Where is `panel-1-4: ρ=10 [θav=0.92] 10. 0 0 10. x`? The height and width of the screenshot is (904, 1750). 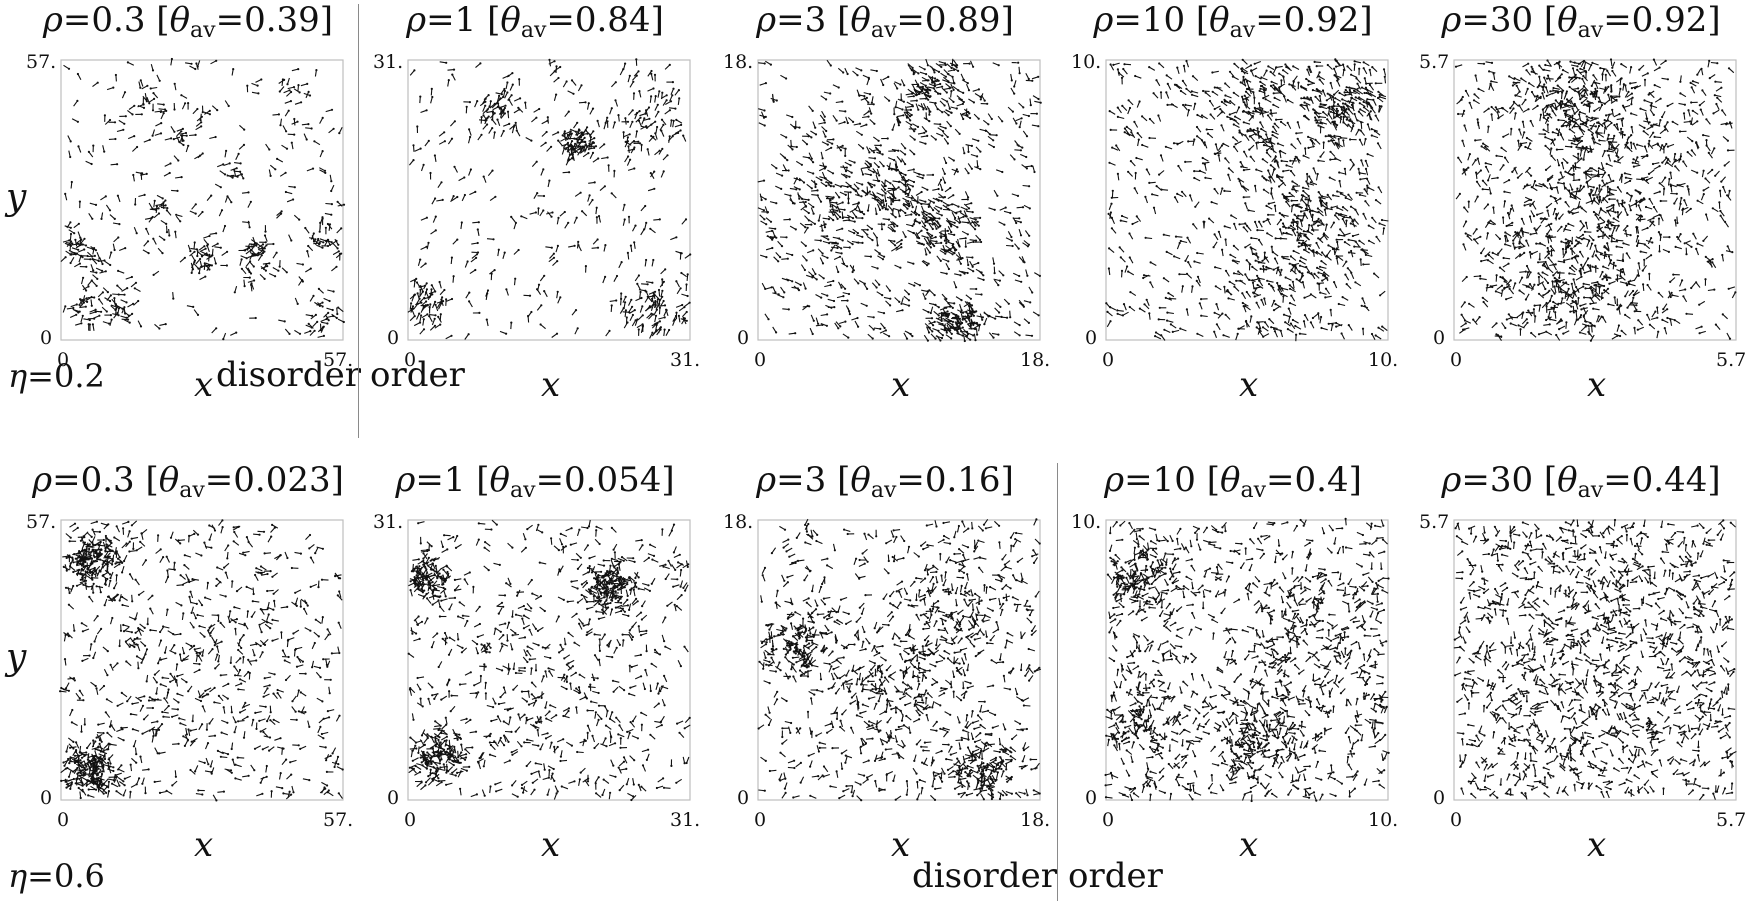 panel-1-4: ρ=10 [θav=0.92] 10. 0 0 10. x is located at coordinates (1225, 220).